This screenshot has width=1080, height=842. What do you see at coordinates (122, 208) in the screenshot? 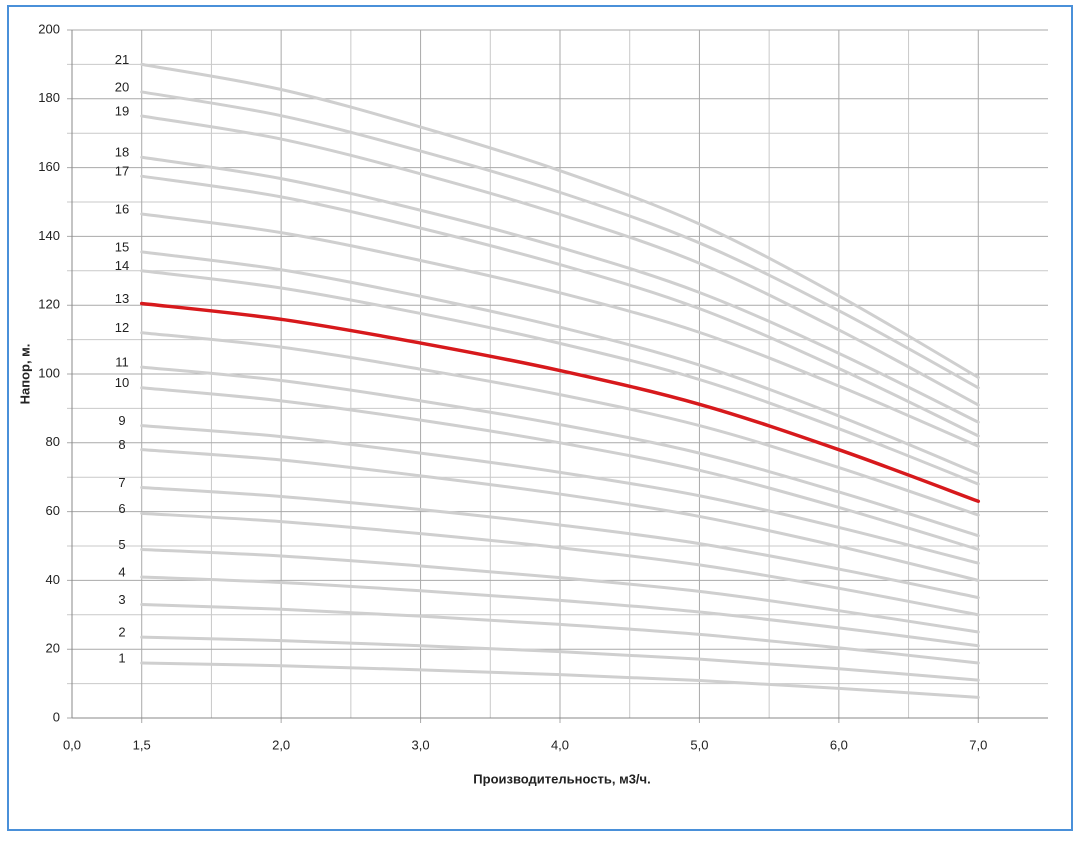
I see `curve-label: 16` at bounding box center [122, 208].